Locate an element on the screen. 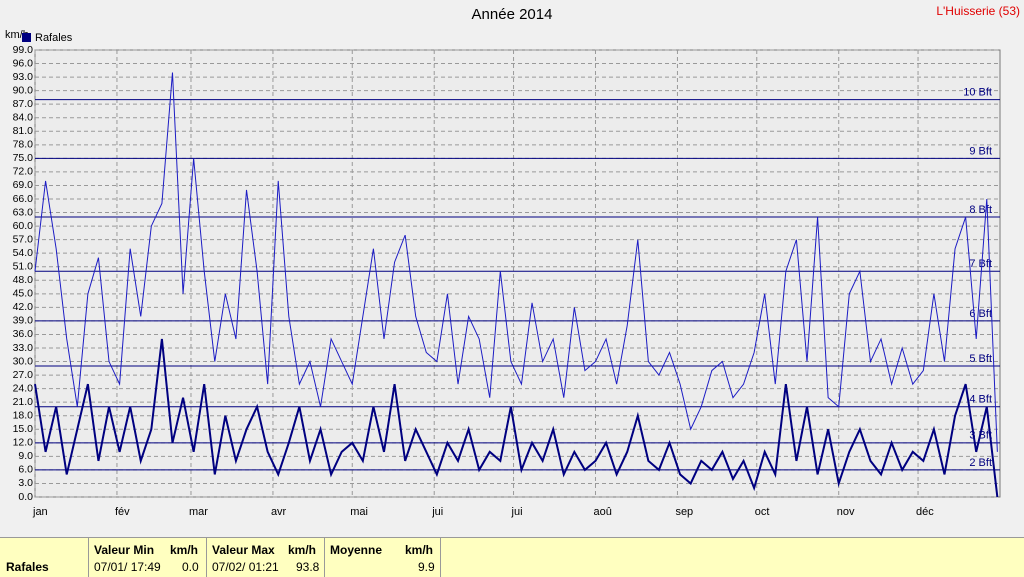 This screenshot has width=1024, height=577. y-tick-label: 96.0 is located at coordinates (23, 63).